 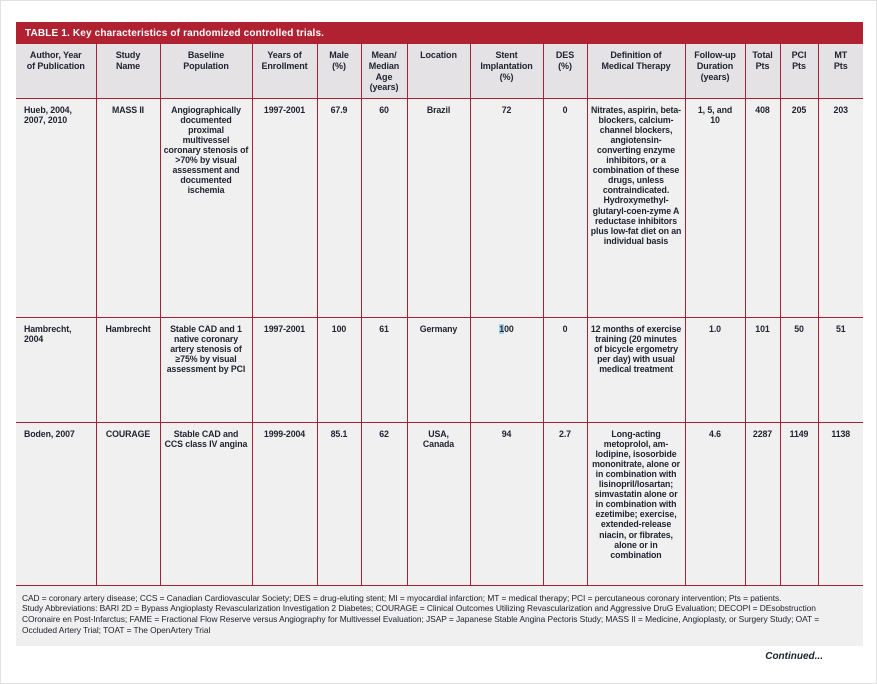 What do you see at coordinates (127, 369) in the screenshot?
I see `cell-study-name: Hambrecht` at bounding box center [127, 369].